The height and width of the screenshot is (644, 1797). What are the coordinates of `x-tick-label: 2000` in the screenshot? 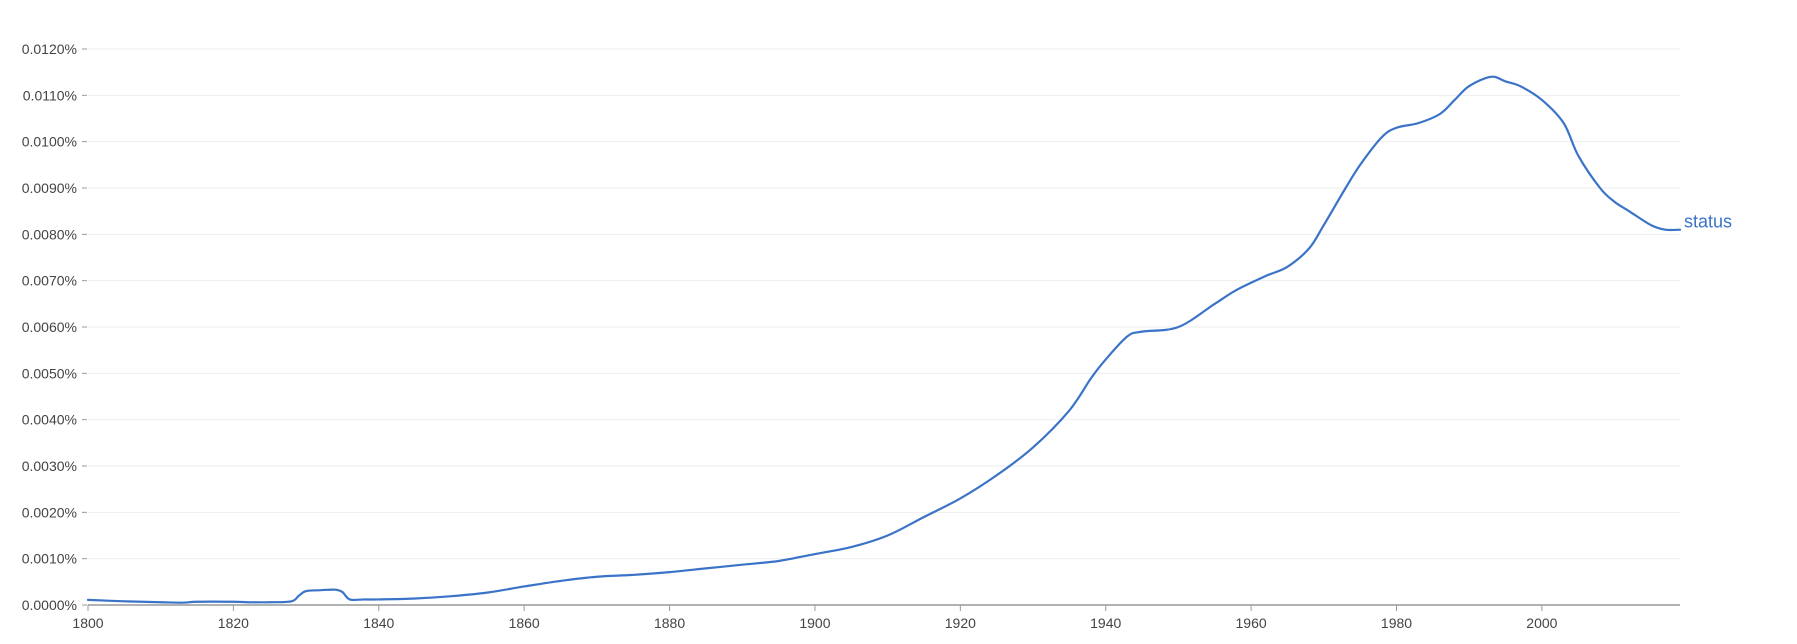 It's located at (1541, 623).